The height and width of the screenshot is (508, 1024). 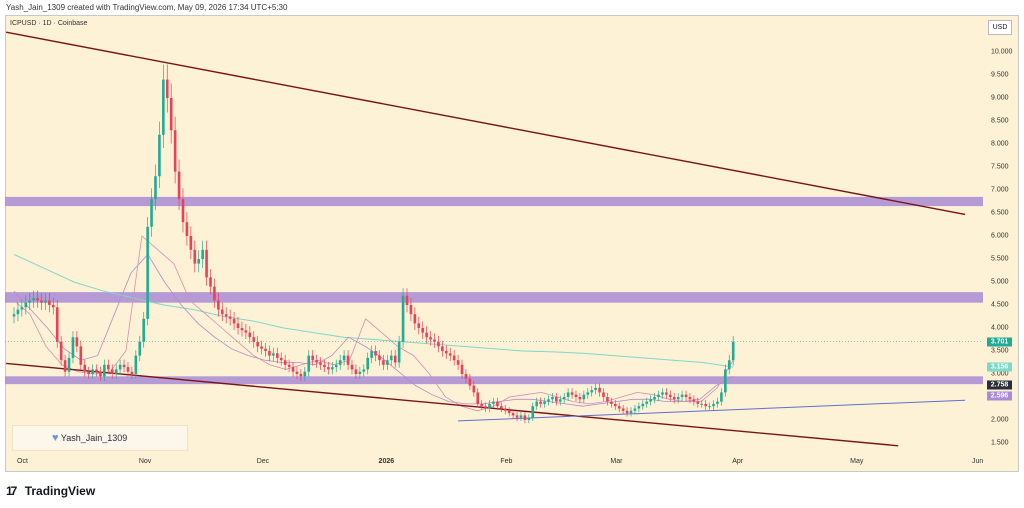 I want to click on tradingview-logo-icon: 17, so click(x=11, y=491).